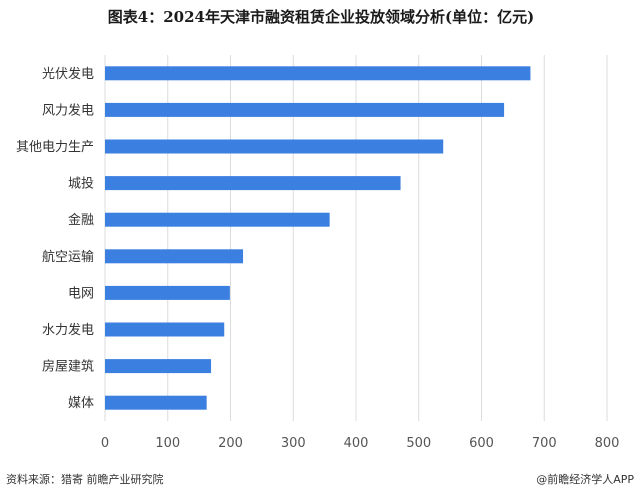 Image resolution: width=642 pixels, height=500 pixels. What do you see at coordinates (418, 443) in the screenshot?
I see `x-tick-label: 500` at bounding box center [418, 443].